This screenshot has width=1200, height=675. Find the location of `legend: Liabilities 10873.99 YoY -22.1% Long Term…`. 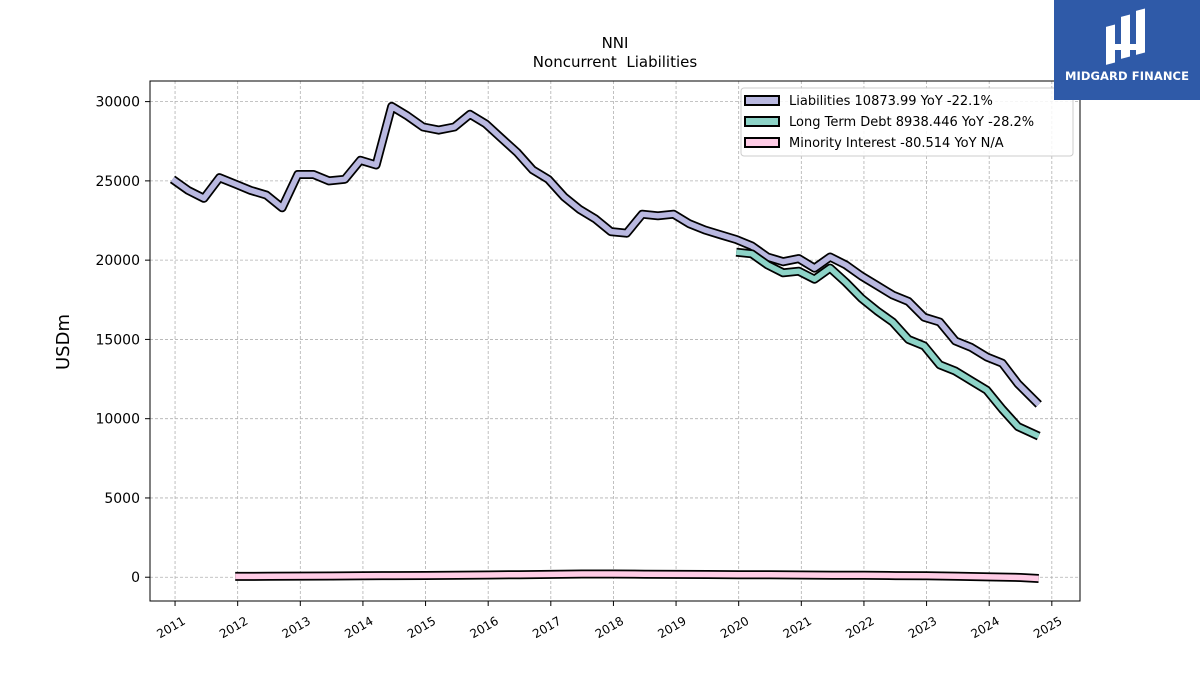

legend: Liabilities 10873.99 YoY -22.1% Long Term… is located at coordinates (907, 122).